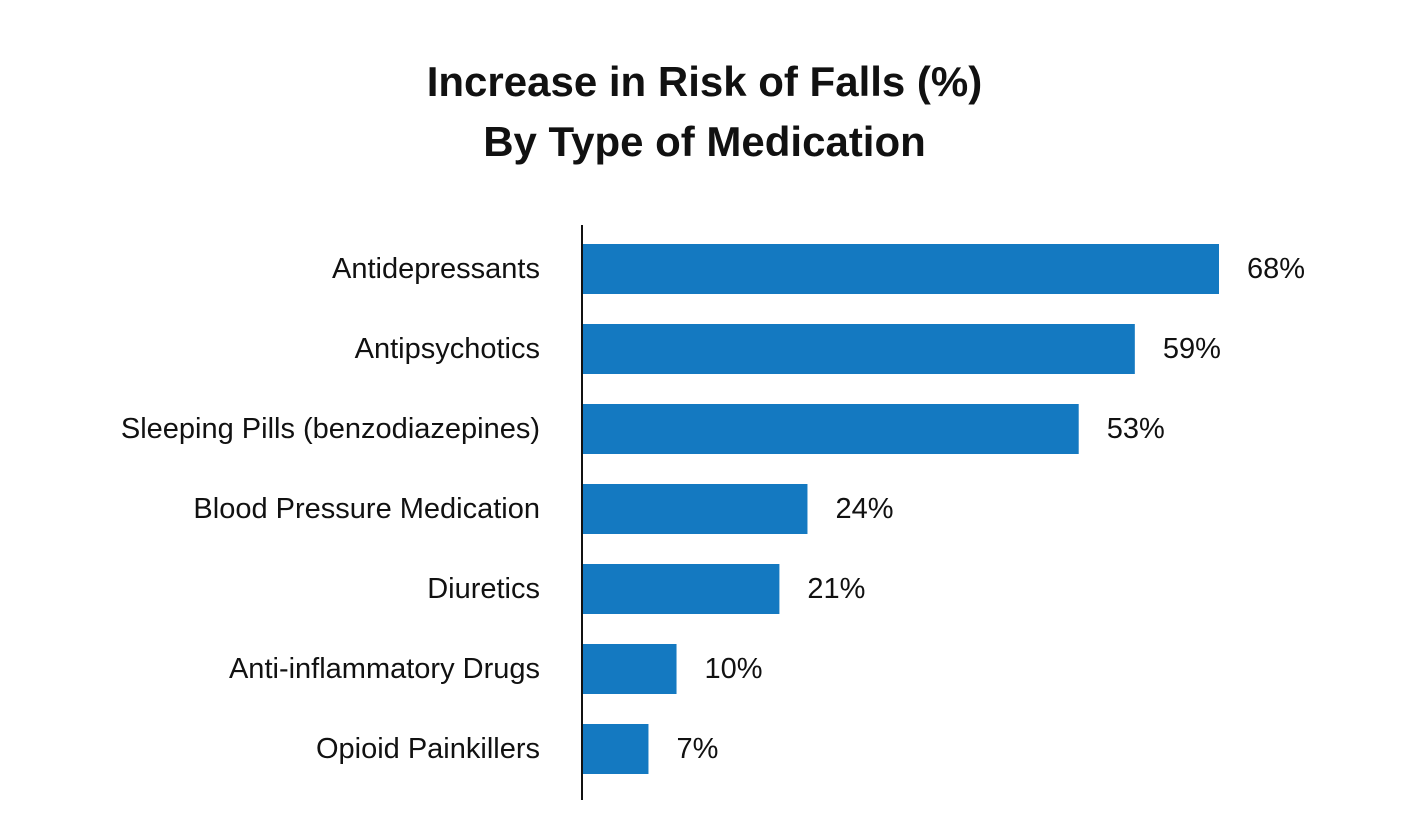  I want to click on category-label-7: Opioid Painkillers, so click(428, 749).